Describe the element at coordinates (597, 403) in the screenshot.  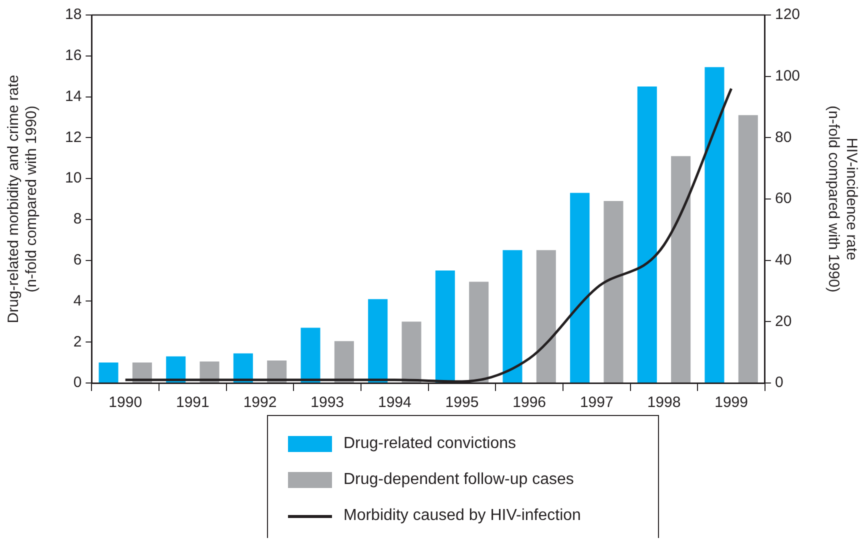
I see `x-tick-label: 1997` at that location.